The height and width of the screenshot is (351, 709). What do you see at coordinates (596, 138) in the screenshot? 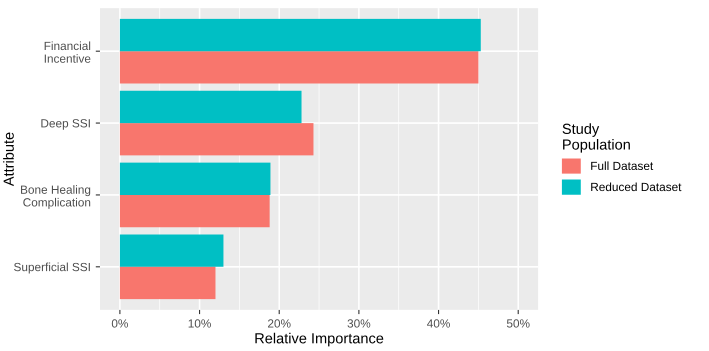
I see `legend-title: Study Population` at bounding box center [596, 138].